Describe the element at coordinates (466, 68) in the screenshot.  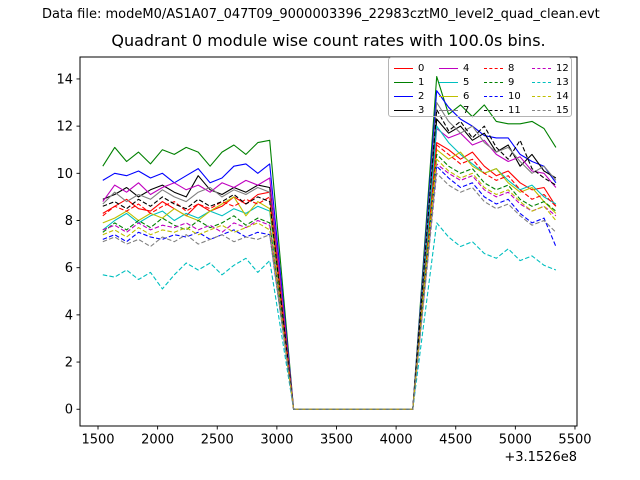
I see `legend-entry-label: 4` at that location.